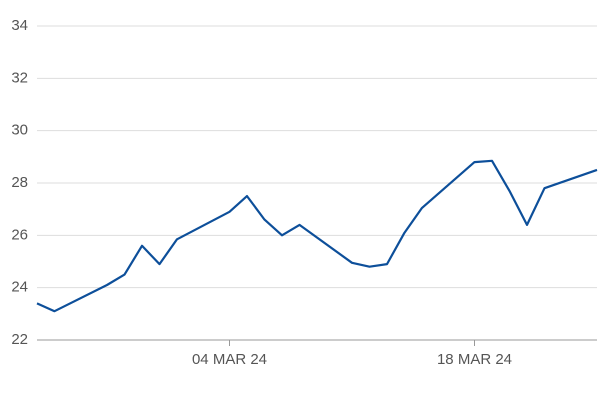  What do you see at coordinates (19, 234) in the screenshot?
I see `y-tick-label: 26` at bounding box center [19, 234].